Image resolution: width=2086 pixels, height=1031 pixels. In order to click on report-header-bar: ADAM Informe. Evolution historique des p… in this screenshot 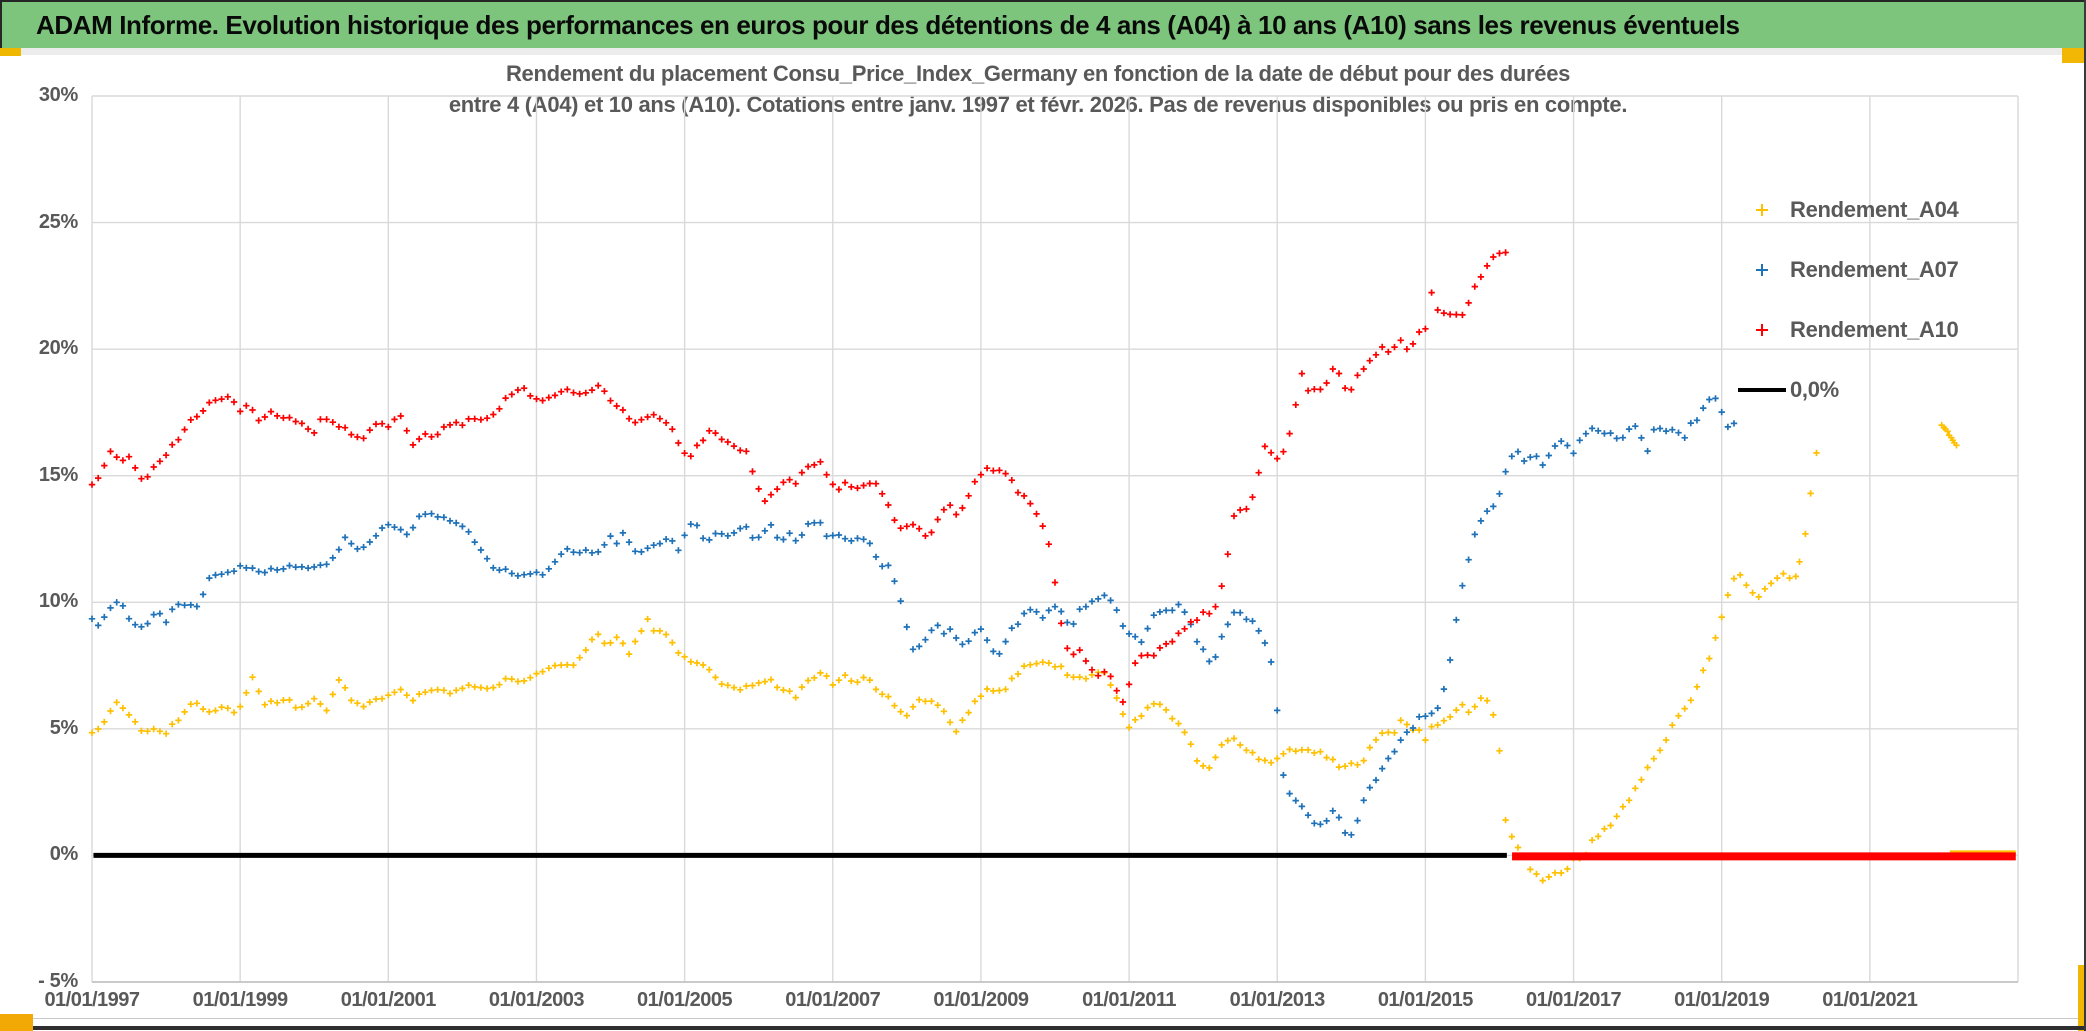, I will do `click(1043, 25)`.